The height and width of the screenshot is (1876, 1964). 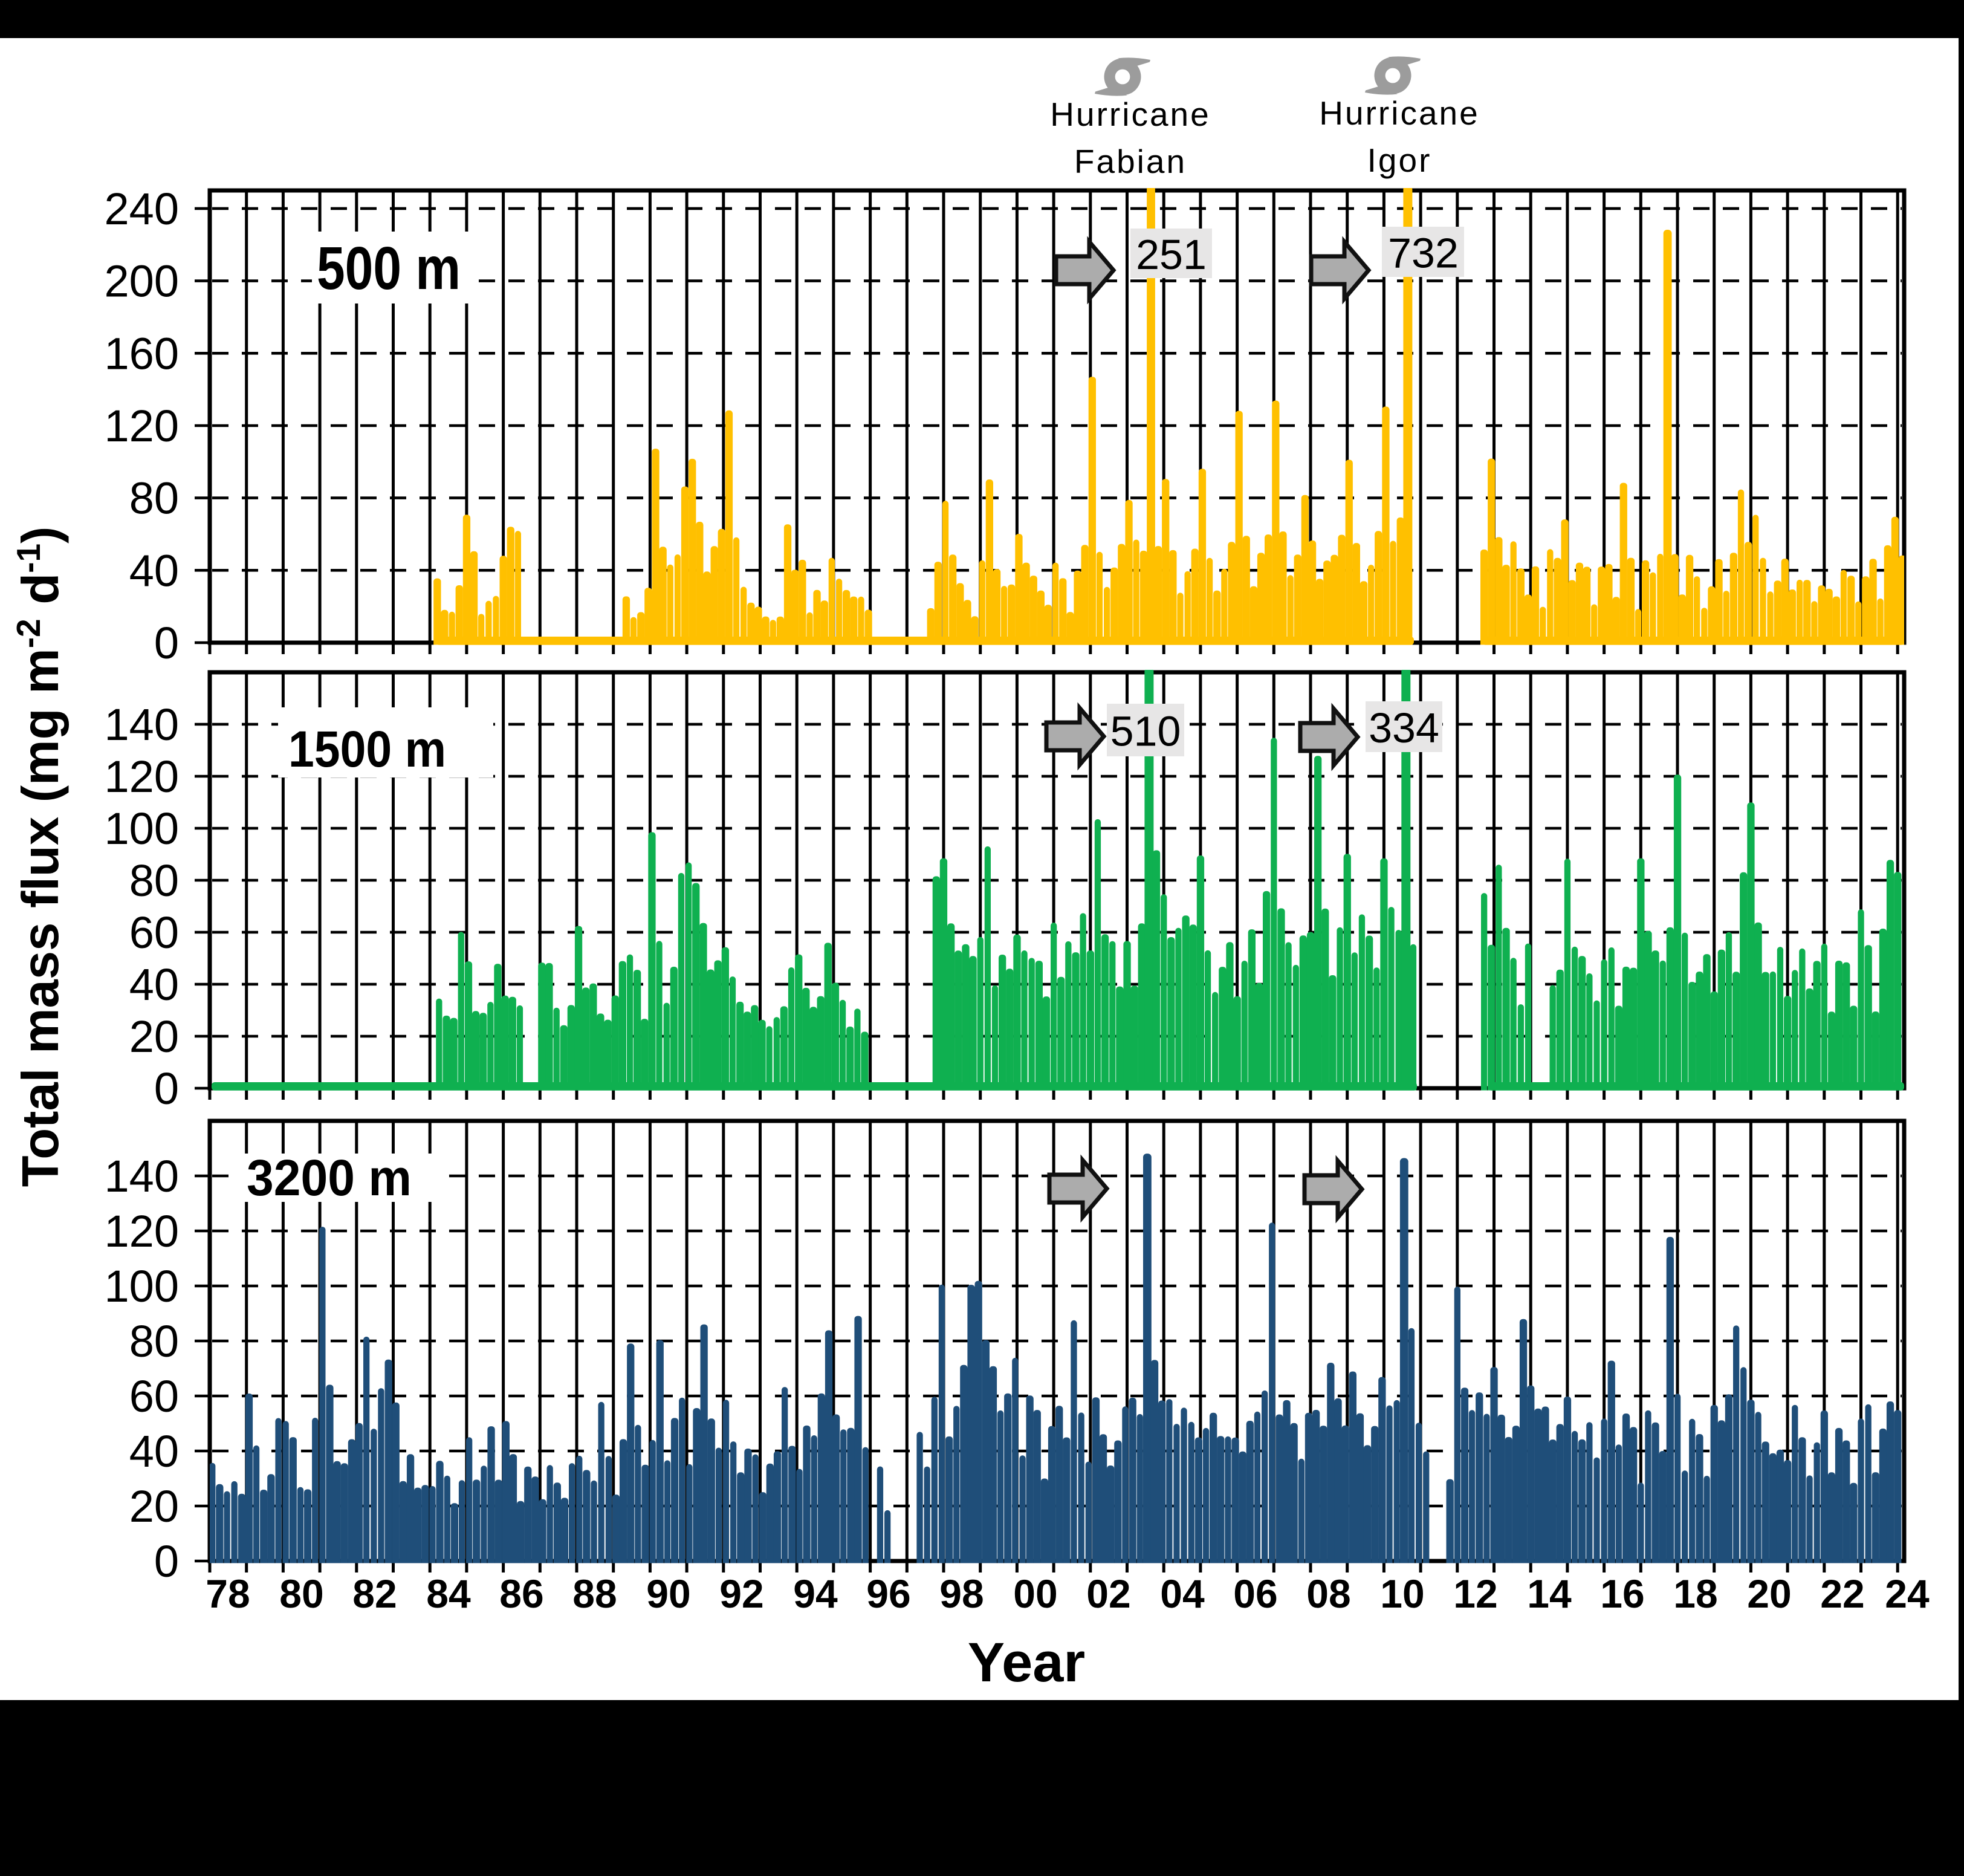 I want to click on svg-text: 732, so click(x=1423, y=253).